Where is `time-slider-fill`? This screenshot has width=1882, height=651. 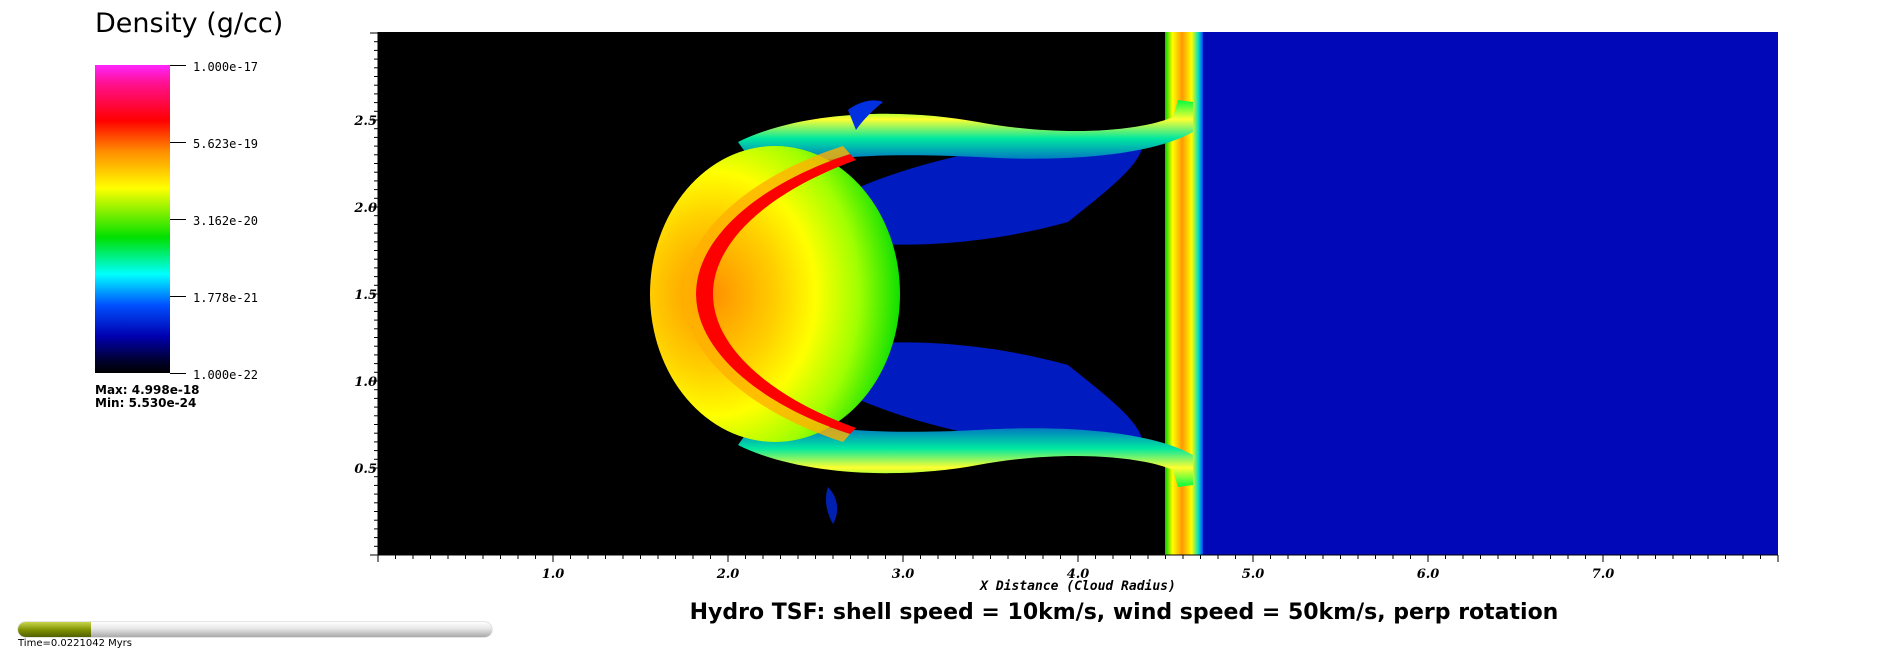
time-slider-fill is located at coordinates (55, 629).